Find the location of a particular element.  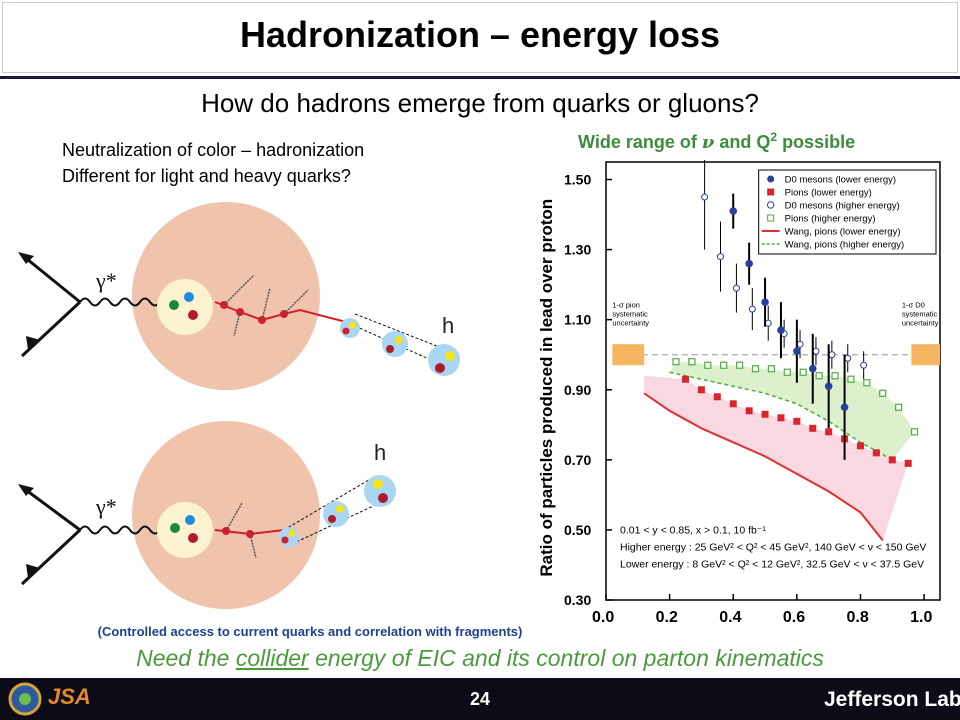

wang-higher-curve is located at coordinates (781, 416).